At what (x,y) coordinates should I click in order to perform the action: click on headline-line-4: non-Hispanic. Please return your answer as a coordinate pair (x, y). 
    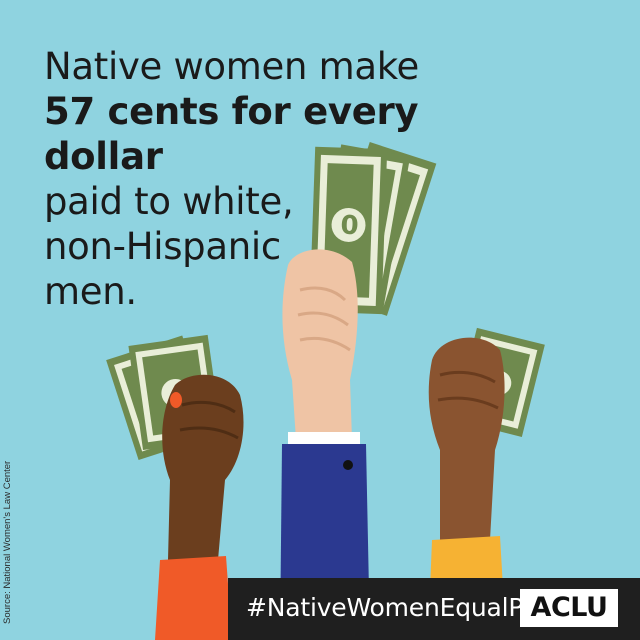
    Looking at the image, I should click on (162, 246).